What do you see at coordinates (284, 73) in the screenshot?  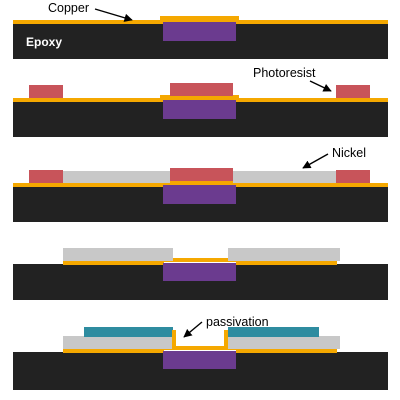 I see `photoresist-label: Photoresist` at bounding box center [284, 73].